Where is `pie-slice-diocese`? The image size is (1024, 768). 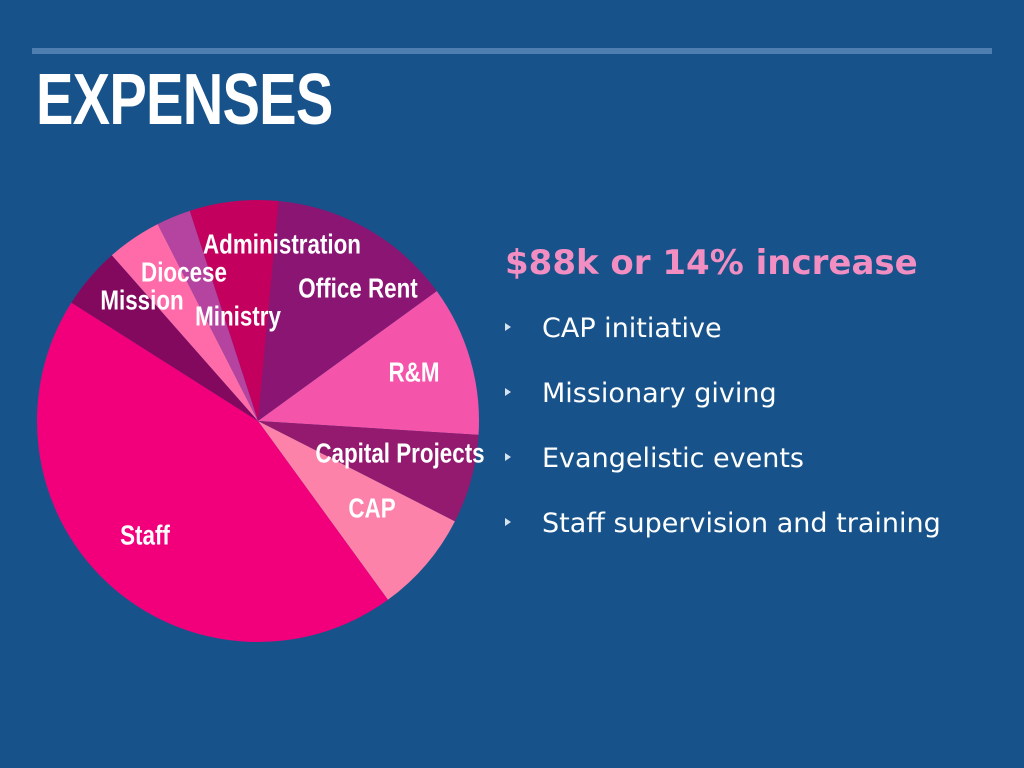
pie-slice-diocese is located at coordinates (184, 322).